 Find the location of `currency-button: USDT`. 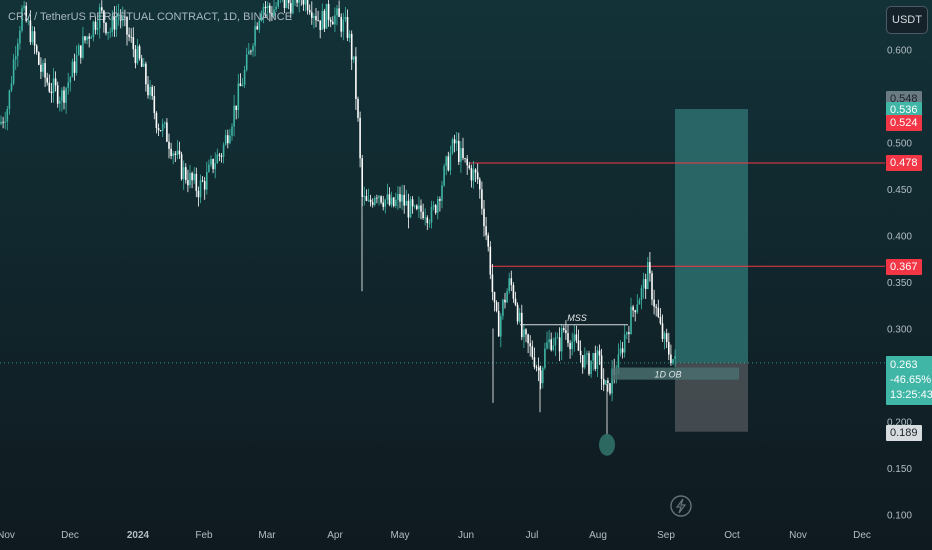

currency-button: USDT is located at coordinates (907, 20).